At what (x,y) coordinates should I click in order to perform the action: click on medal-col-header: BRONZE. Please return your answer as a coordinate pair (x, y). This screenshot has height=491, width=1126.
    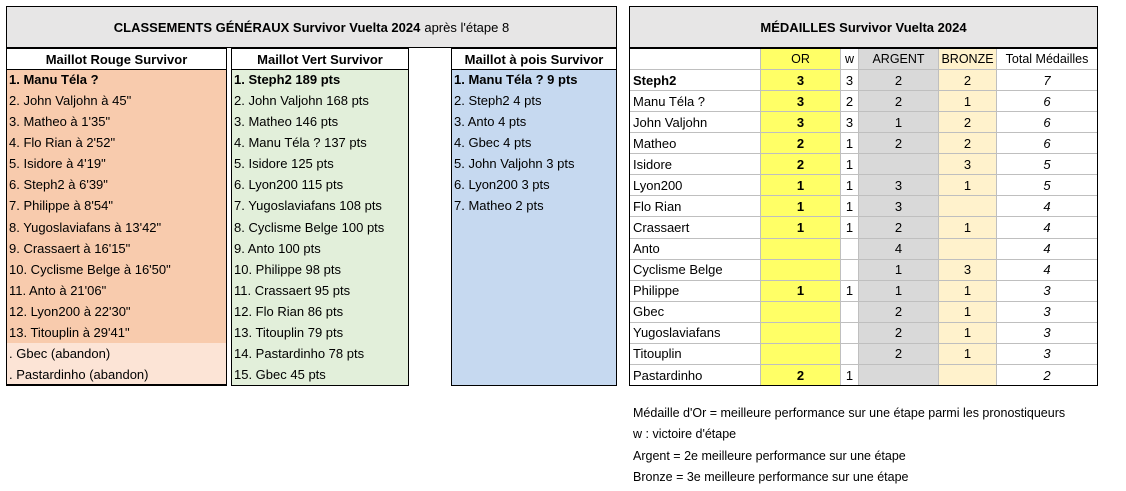
    Looking at the image, I should click on (967, 59).